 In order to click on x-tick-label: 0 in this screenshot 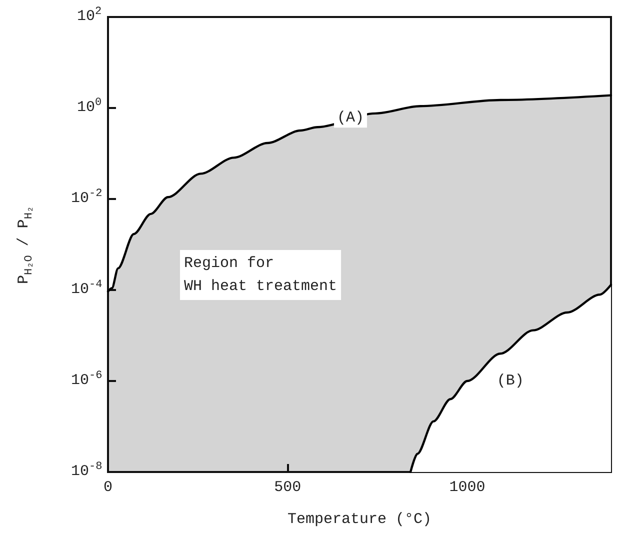, I will do `click(108, 487)`.